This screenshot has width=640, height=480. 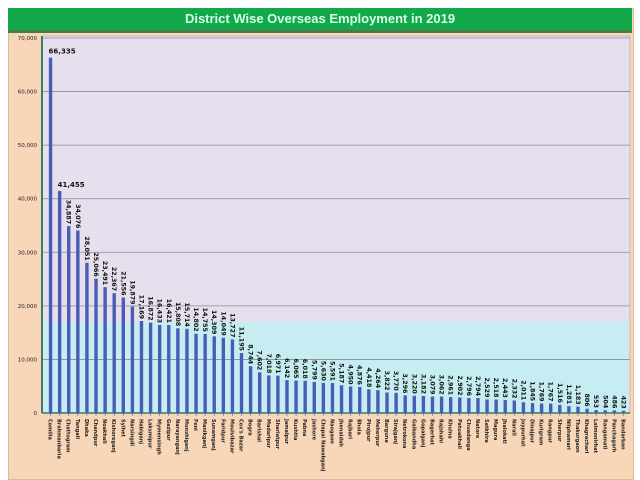 I want to click on x-tick-label: Rangamati, so click(x=604, y=434).